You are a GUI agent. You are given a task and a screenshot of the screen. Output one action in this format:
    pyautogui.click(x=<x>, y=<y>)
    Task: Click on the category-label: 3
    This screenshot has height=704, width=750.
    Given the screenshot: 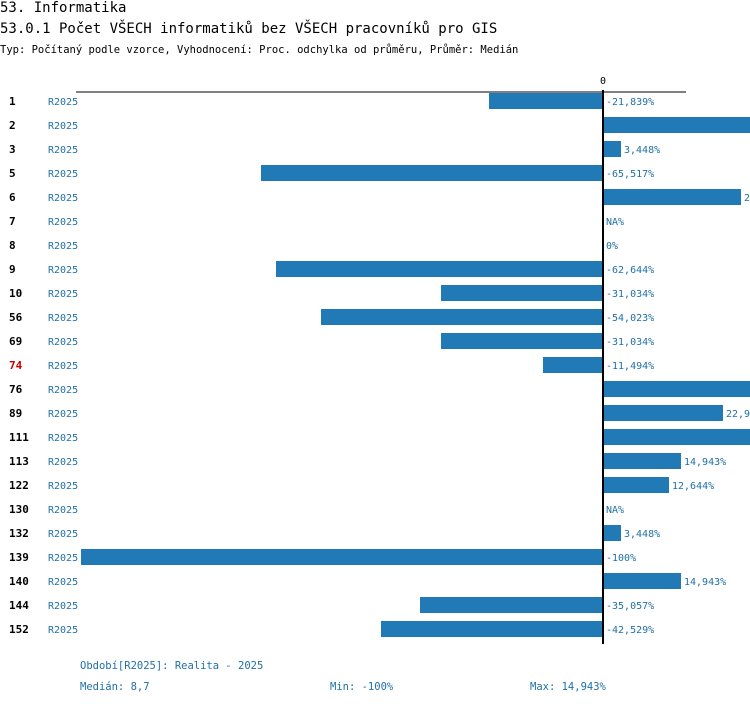 What is the action you would take?
    pyautogui.click(x=12, y=149)
    